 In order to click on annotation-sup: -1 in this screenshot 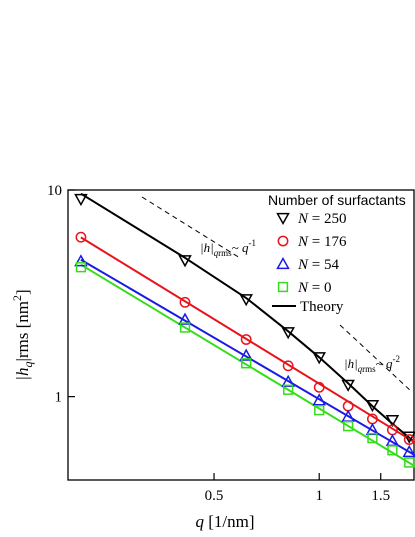, I will do `click(252, 243)`.